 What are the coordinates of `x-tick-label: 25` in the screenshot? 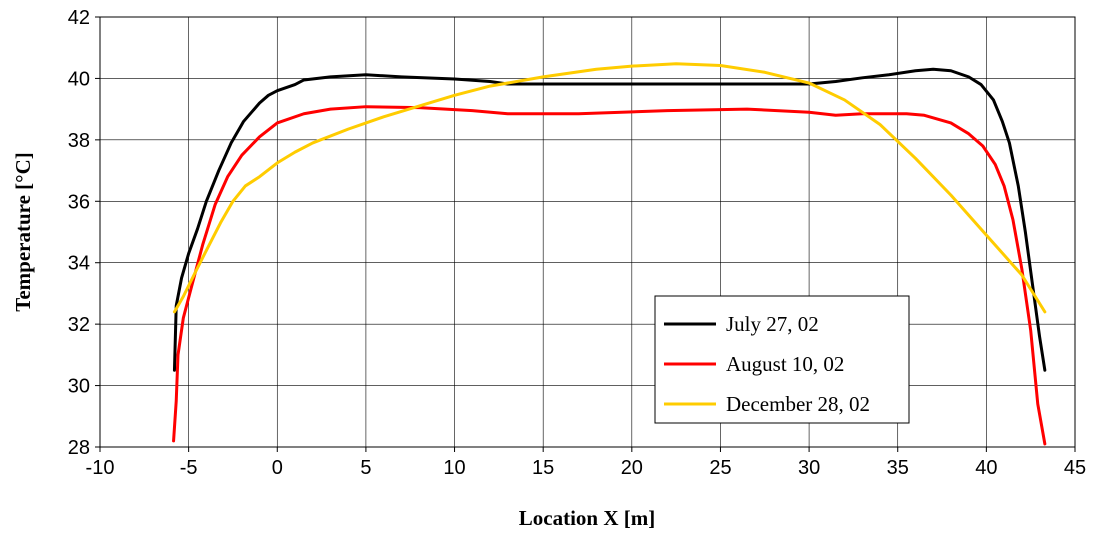 It's located at (720, 468).